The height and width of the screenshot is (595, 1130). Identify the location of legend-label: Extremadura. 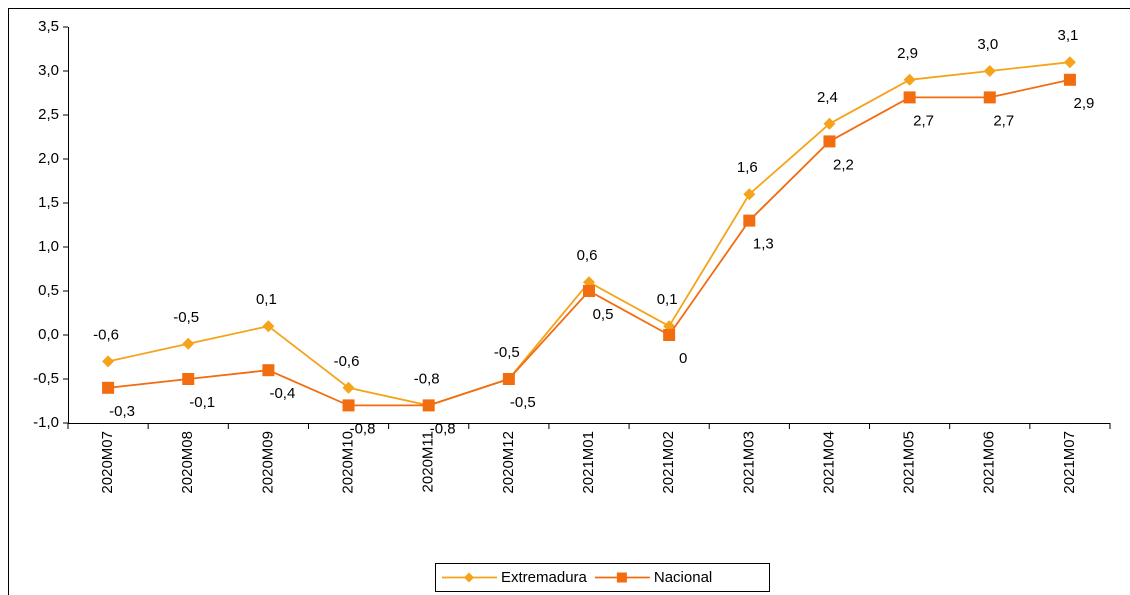
(544, 577).